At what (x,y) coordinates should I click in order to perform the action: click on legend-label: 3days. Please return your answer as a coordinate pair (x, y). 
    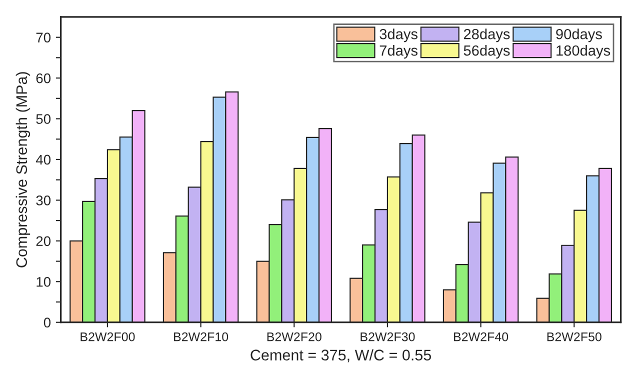
    Looking at the image, I should click on (399, 35).